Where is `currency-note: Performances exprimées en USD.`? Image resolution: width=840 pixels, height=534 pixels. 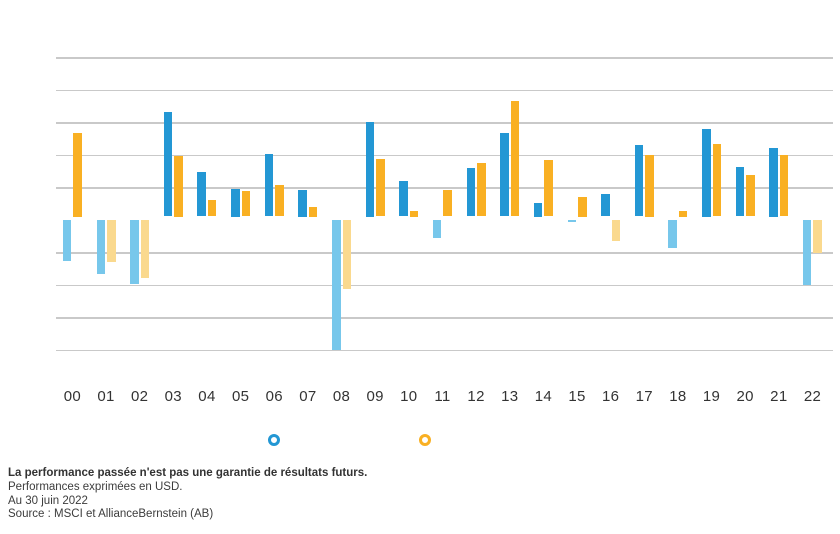 currency-note: Performances exprimées en USD. is located at coordinates (95, 486).